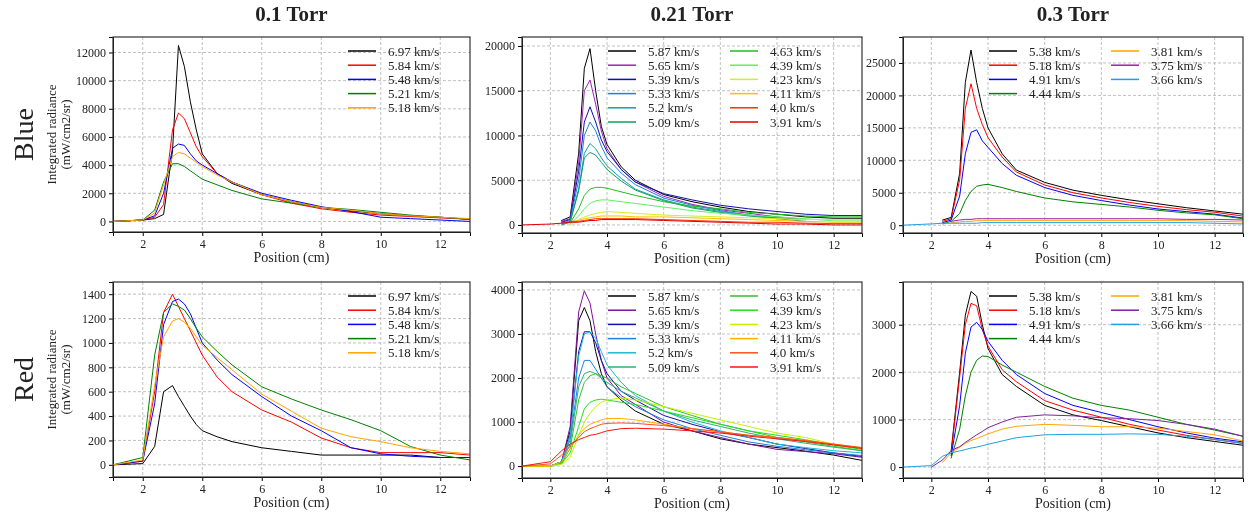 The image size is (1251, 517). I want to click on chart-title: 0.21 Torr, so click(692, 14).